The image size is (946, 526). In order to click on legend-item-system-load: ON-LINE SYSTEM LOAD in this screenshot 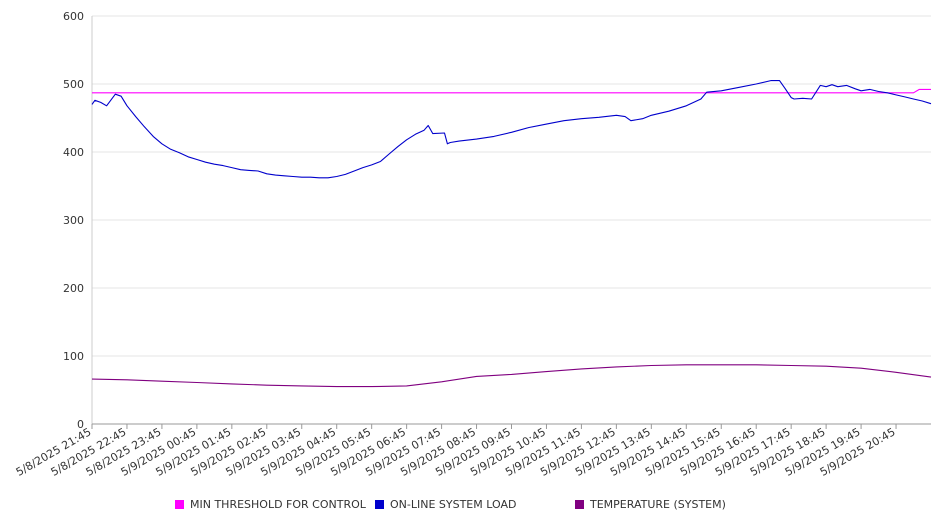, I will do `click(445, 504)`.